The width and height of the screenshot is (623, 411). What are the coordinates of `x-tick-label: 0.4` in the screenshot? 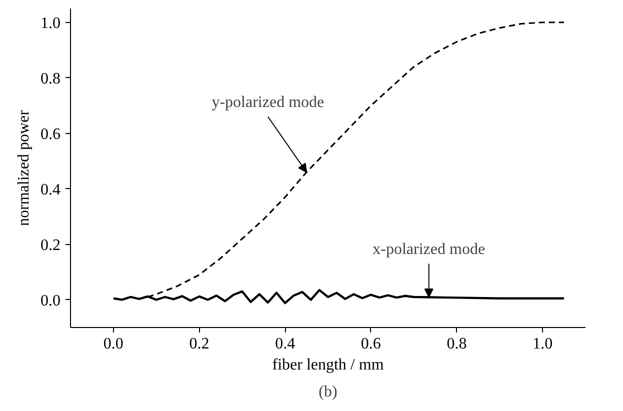 It's located at (285, 344).